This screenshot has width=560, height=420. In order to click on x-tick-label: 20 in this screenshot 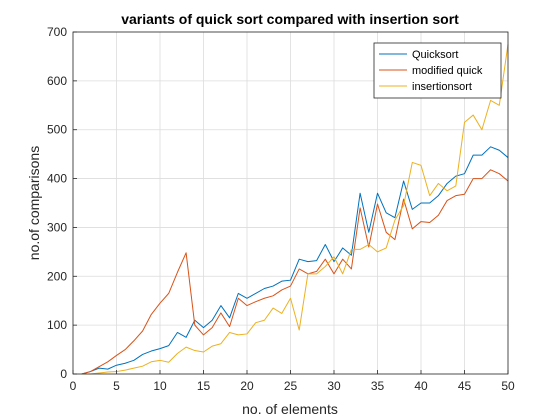, I will do `click(247, 386)`.